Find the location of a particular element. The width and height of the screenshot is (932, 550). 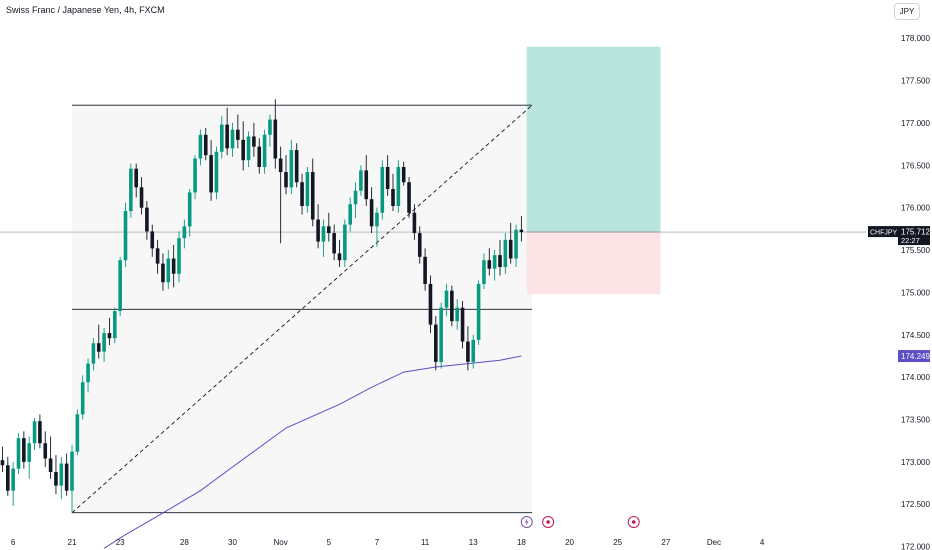

ma-value-text: 174.249 is located at coordinates (915, 356).